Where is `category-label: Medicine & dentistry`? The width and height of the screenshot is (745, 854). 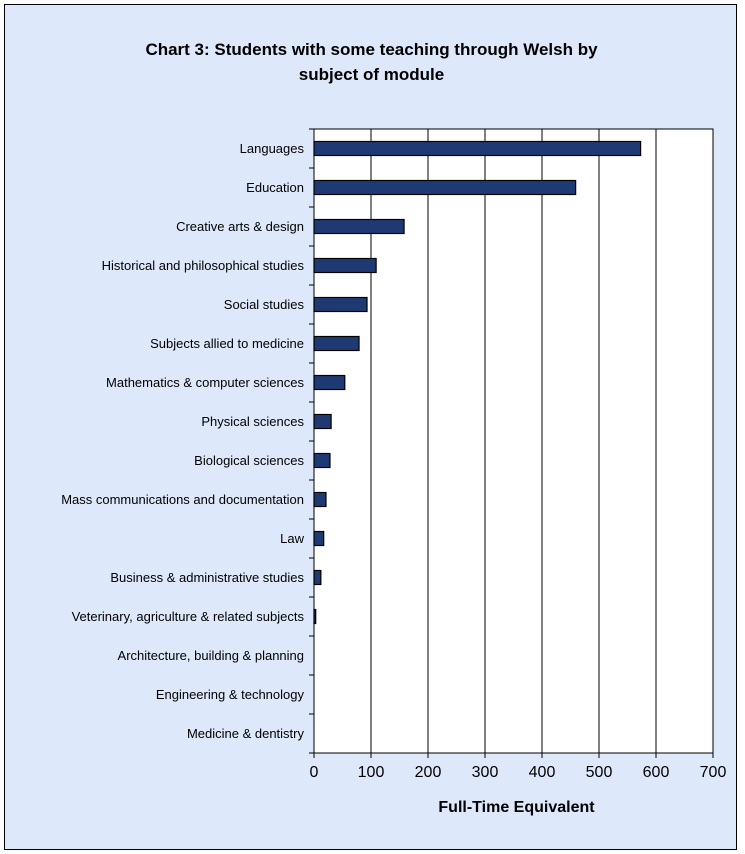 category-label: Medicine & dentistry is located at coordinates (246, 733).